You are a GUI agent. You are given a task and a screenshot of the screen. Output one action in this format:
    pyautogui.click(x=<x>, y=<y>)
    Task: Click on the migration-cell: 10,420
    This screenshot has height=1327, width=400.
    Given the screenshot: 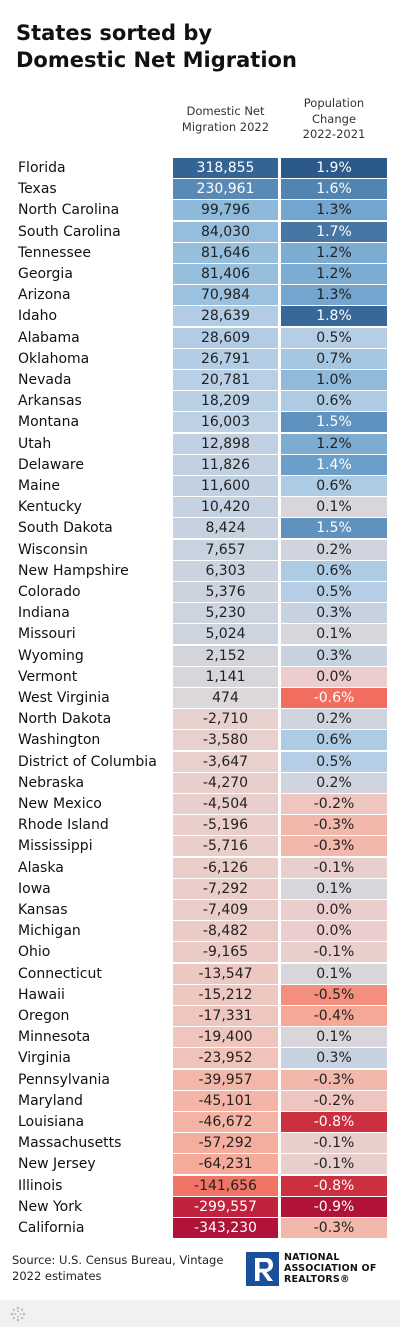 What is the action you would take?
    pyautogui.click(x=225, y=507)
    